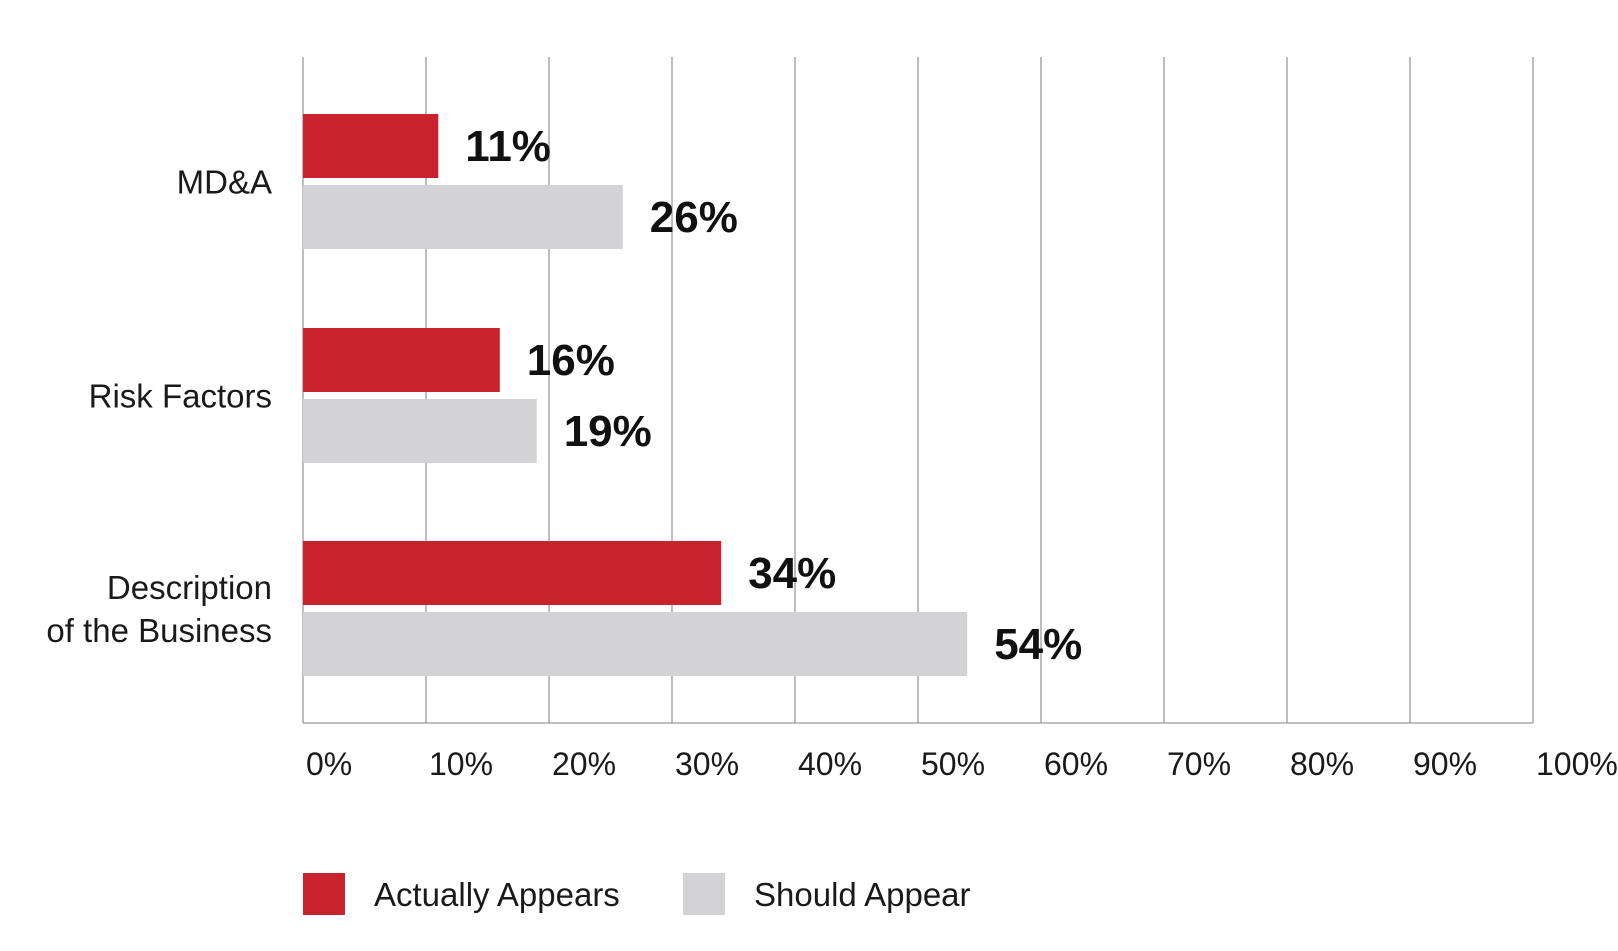 The image size is (1618, 951). What do you see at coordinates (953, 764) in the screenshot?
I see `x-tick-label: 50%` at bounding box center [953, 764].